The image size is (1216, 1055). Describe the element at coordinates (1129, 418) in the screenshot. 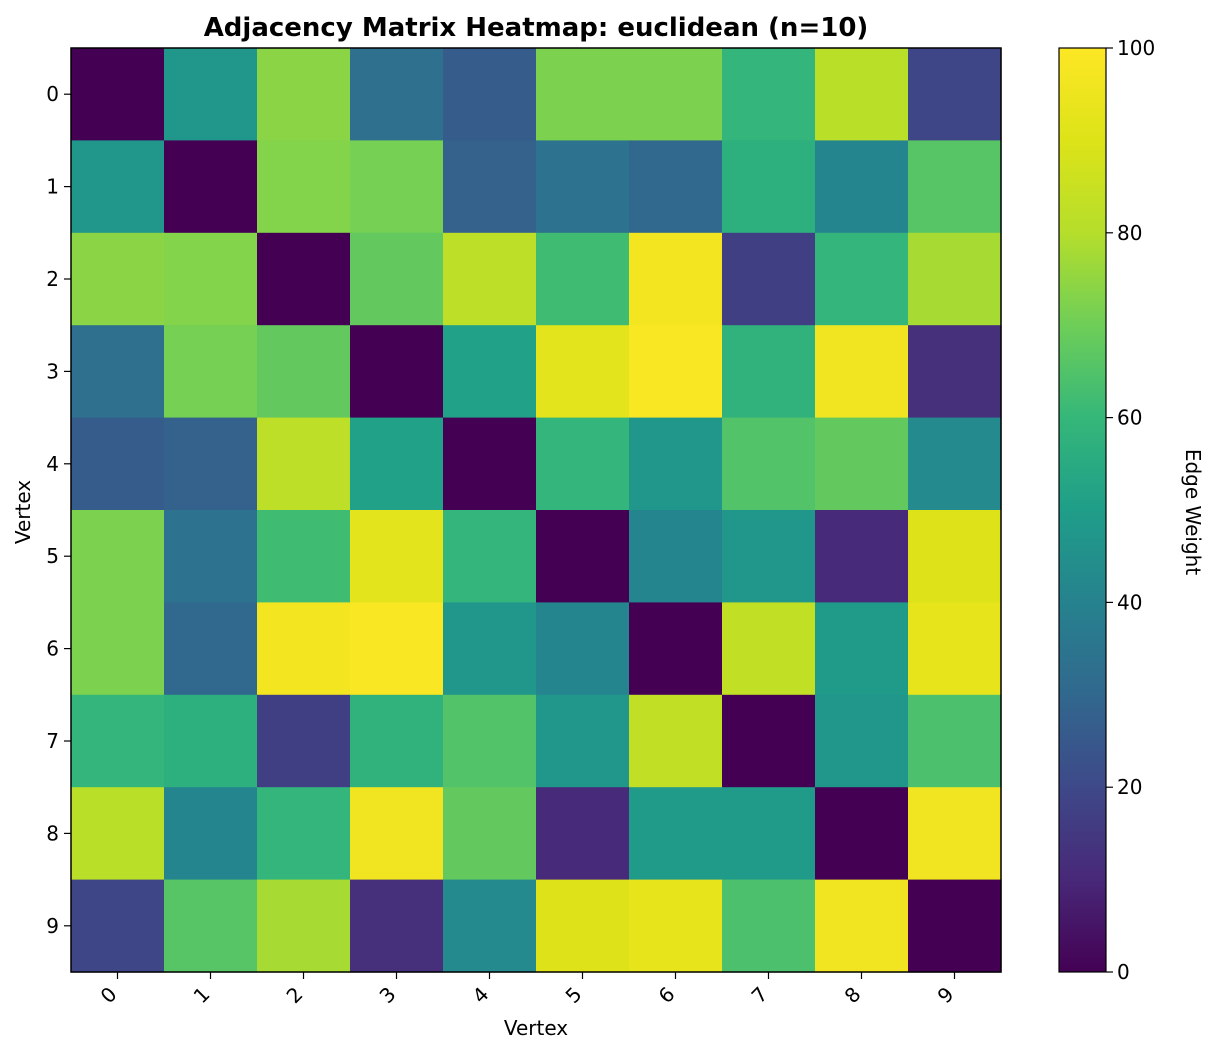

I see `colorbar-tick-label: 60` at that location.